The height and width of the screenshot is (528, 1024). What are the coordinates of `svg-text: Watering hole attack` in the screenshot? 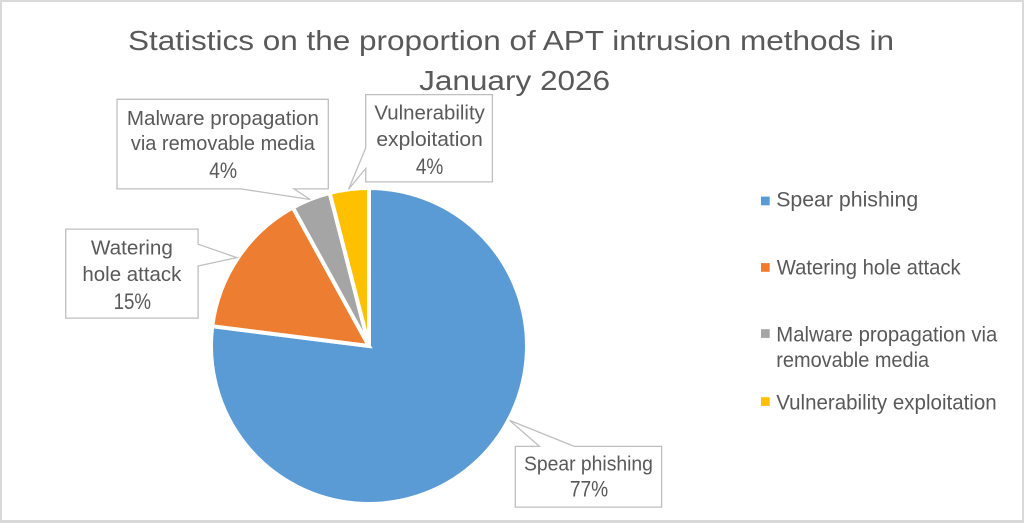 It's located at (869, 267).